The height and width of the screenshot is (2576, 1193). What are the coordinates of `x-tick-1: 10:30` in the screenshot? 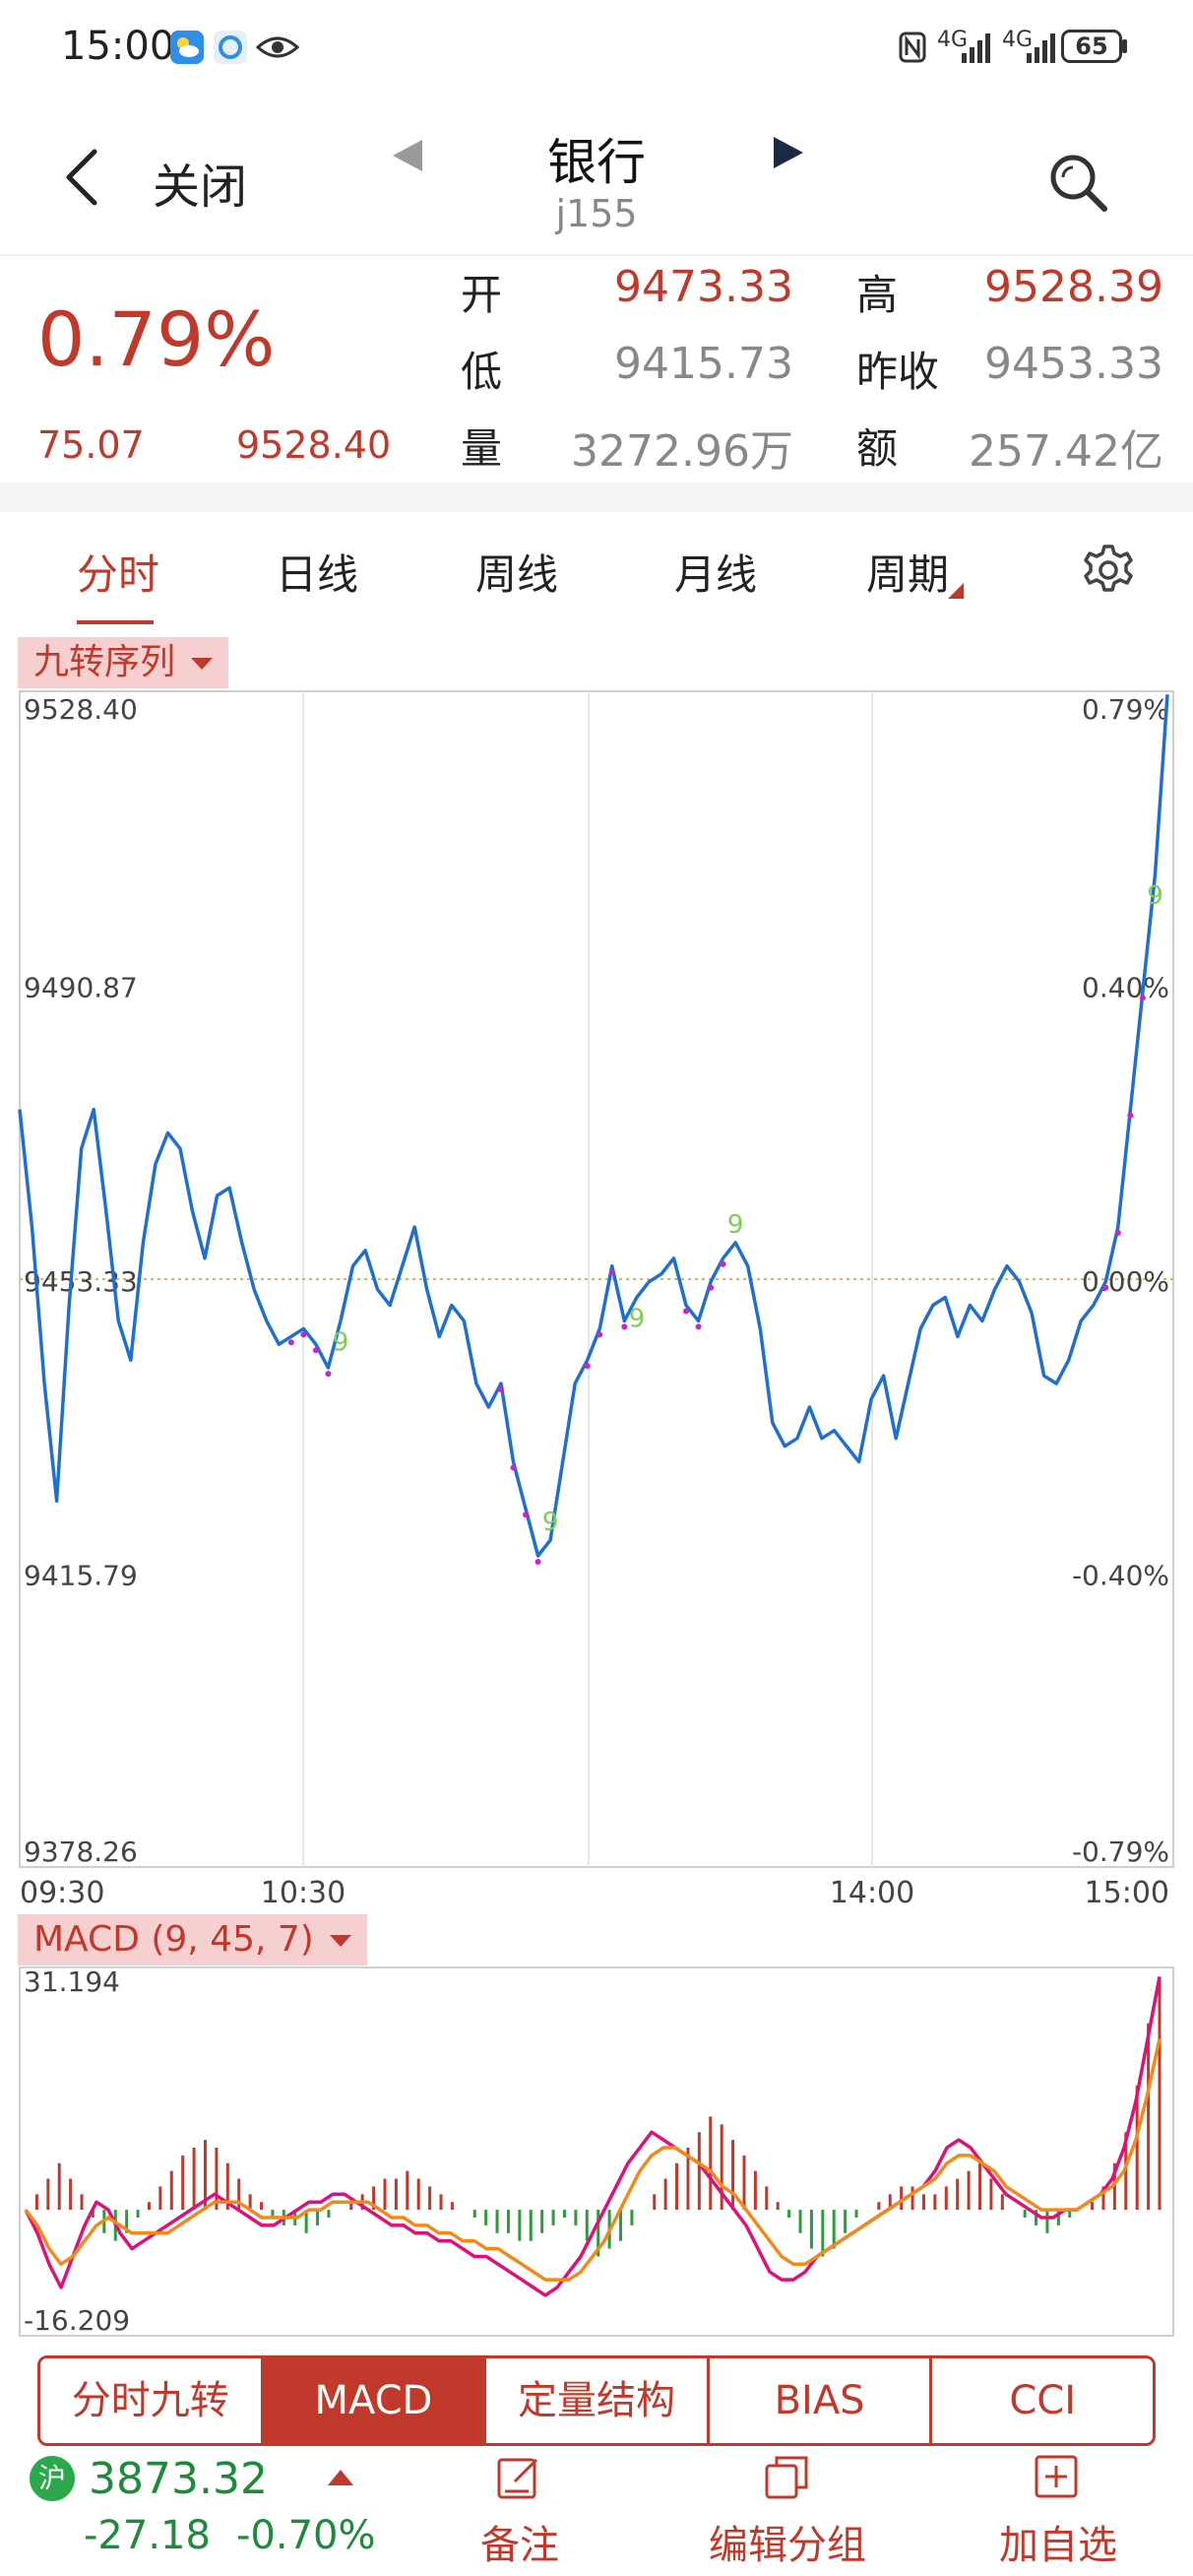 It's located at (303, 1893).